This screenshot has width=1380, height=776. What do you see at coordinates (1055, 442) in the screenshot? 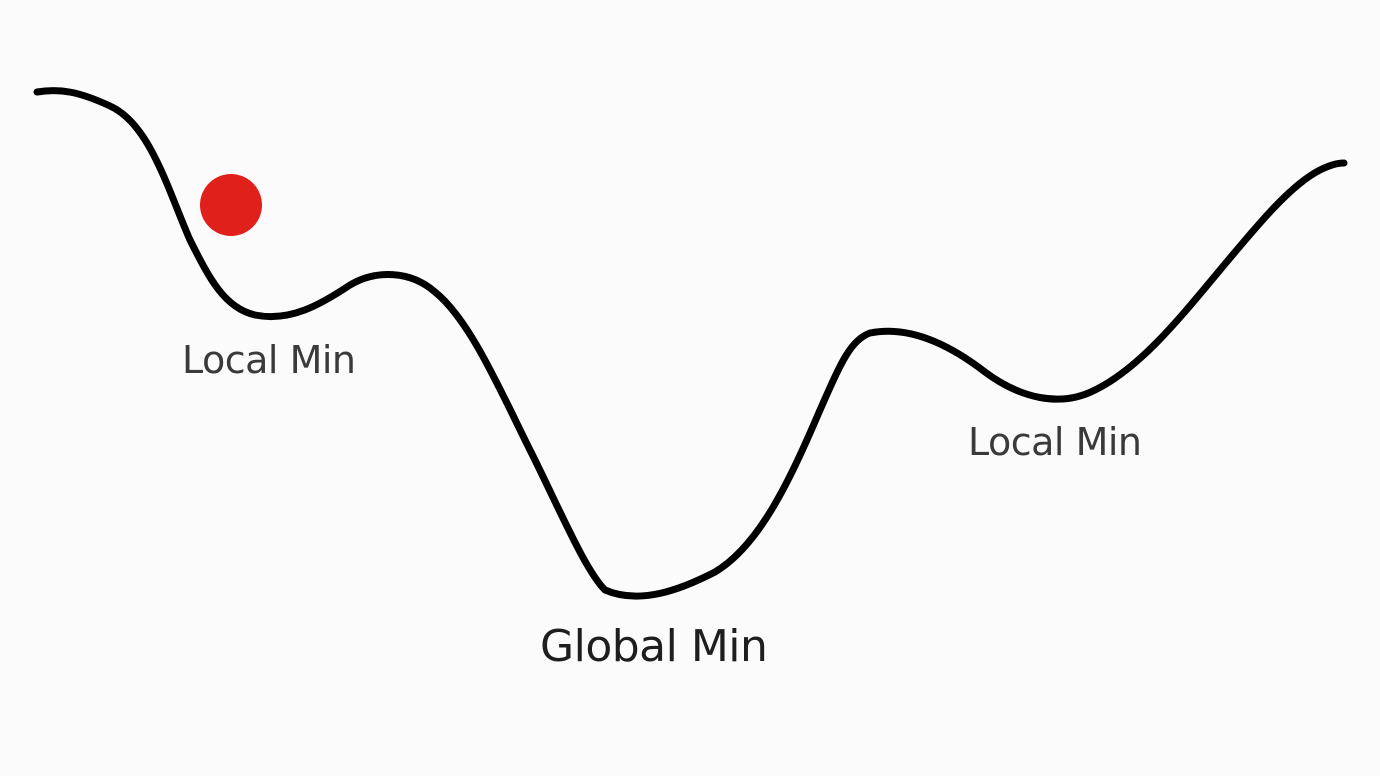
I see `local-min-right-label: Local Min` at bounding box center [1055, 442].